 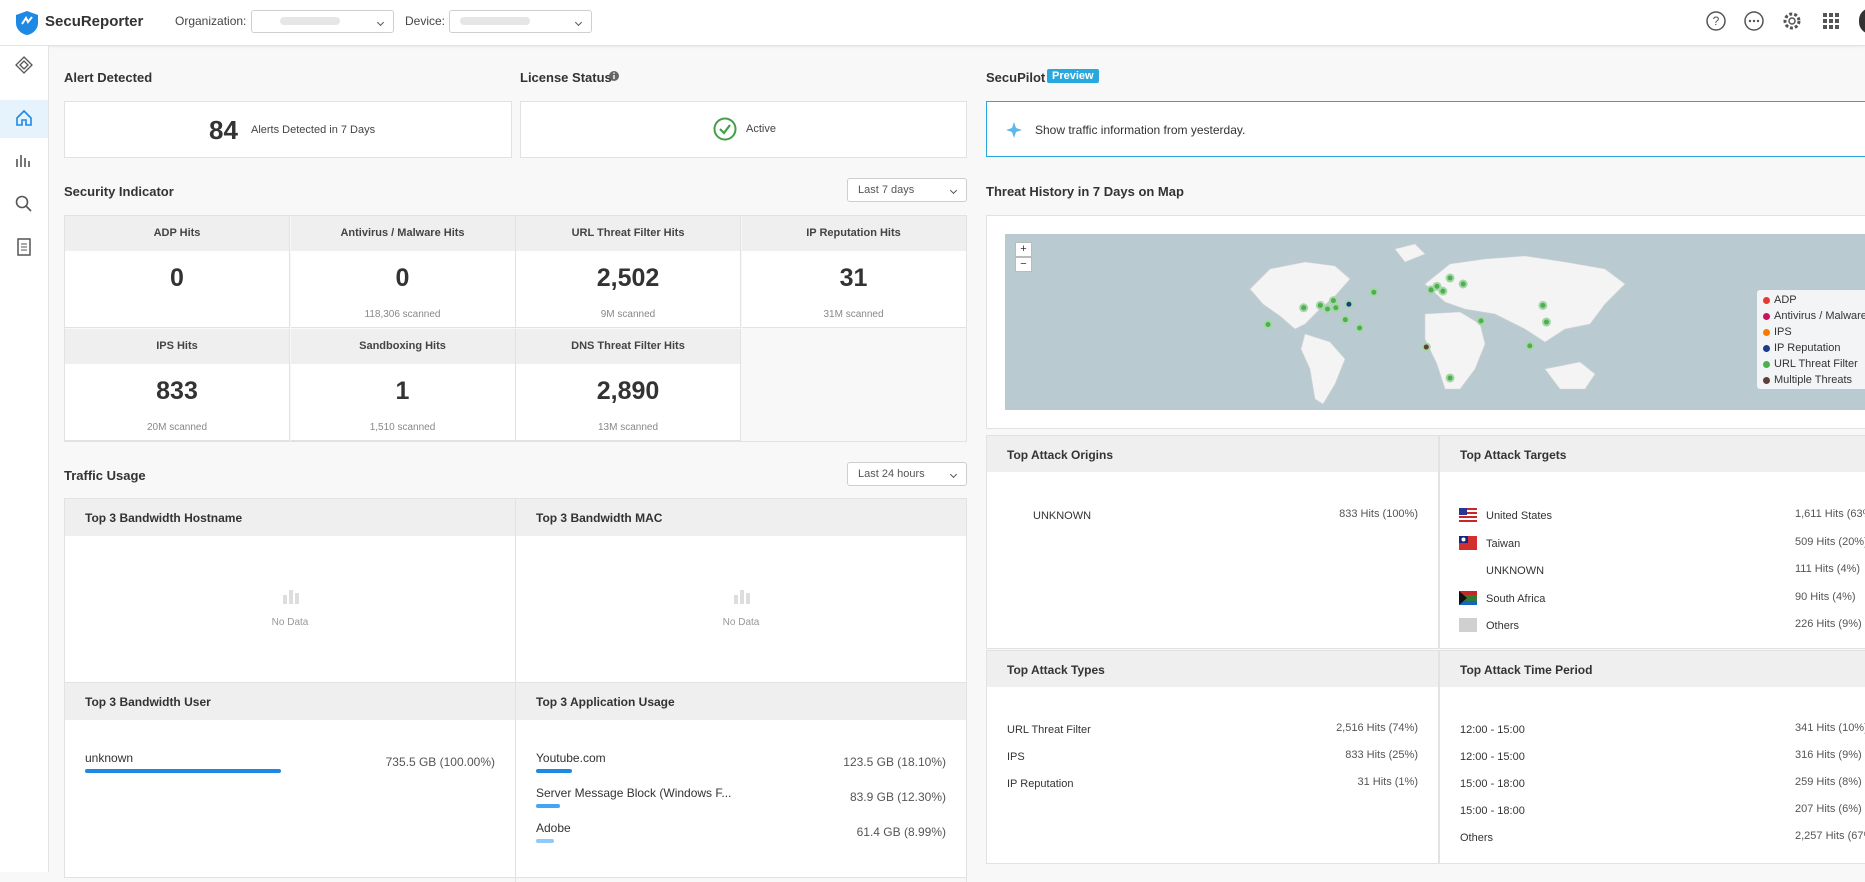 I want to click on apps-button, so click(x=1831, y=21).